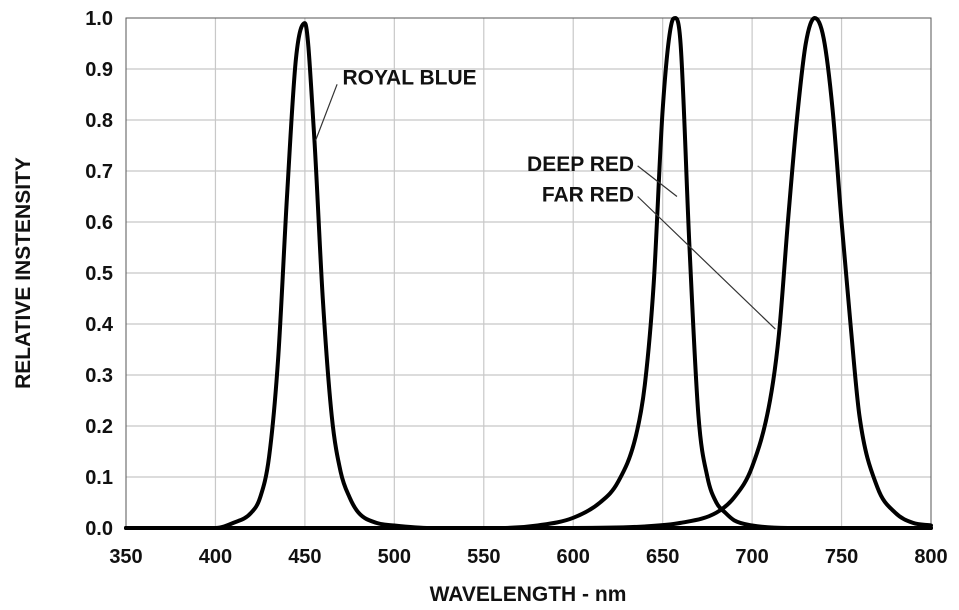 This screenshot has width=959, height=610. What do you see at coordinates (99, 19) in the screenshot?
I see `y-tick-label-1.0: 1.0` at bounding box center [99, 19].